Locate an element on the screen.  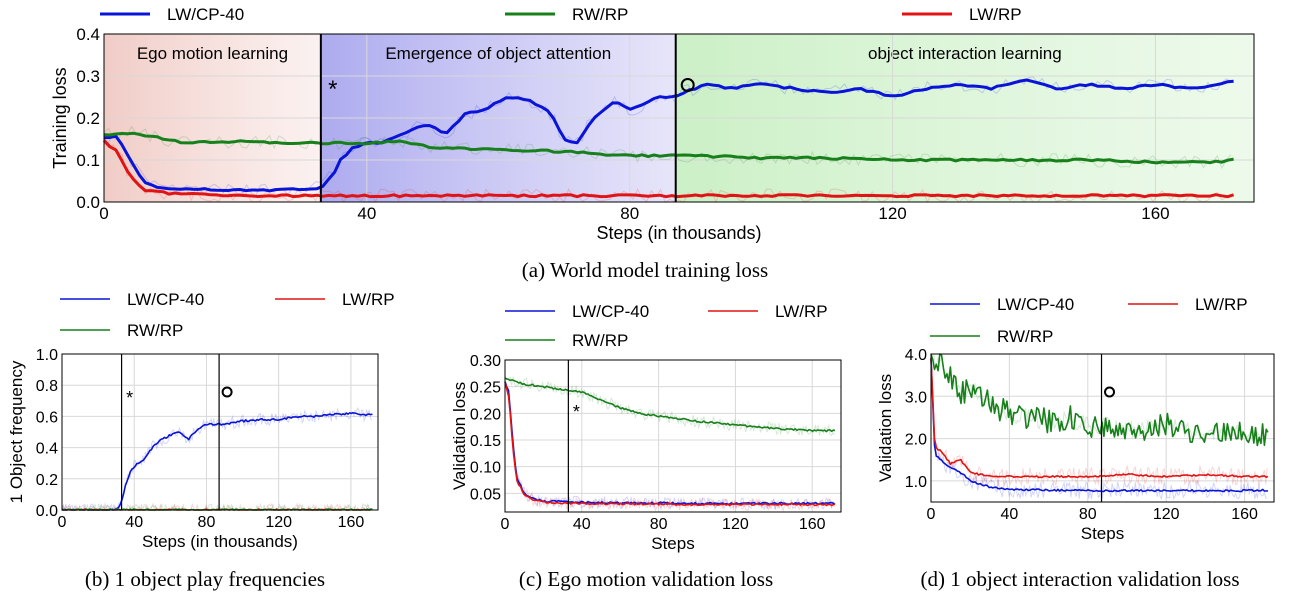
phase-label: Ego motion learning is located at coordinates (212, 53).